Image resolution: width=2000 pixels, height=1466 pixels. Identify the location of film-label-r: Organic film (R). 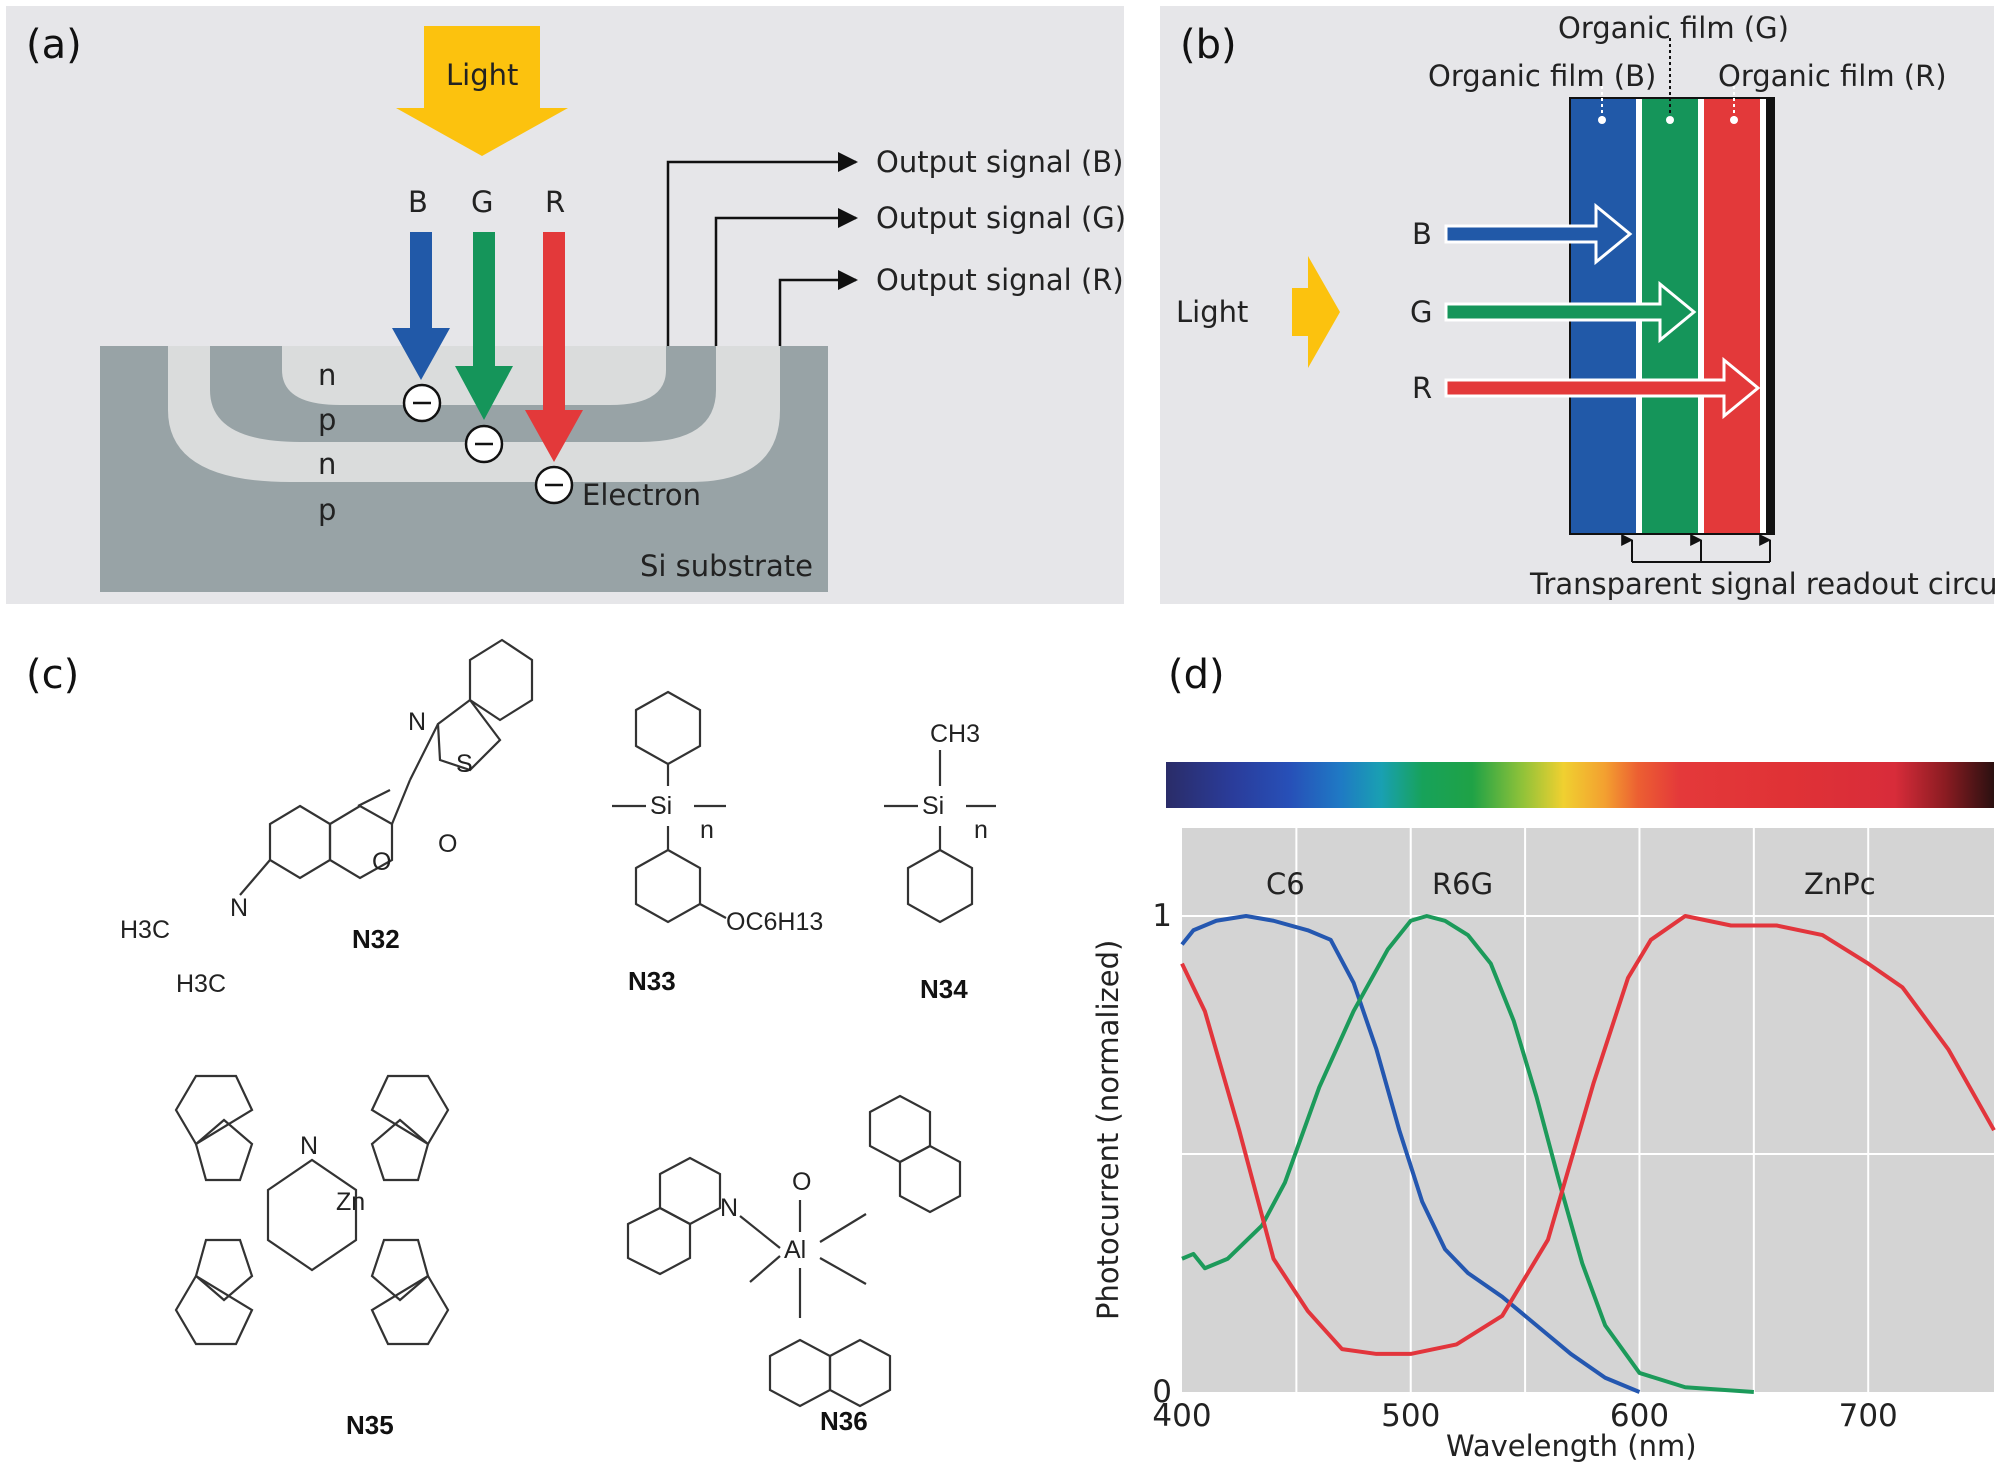
(1832, 76).